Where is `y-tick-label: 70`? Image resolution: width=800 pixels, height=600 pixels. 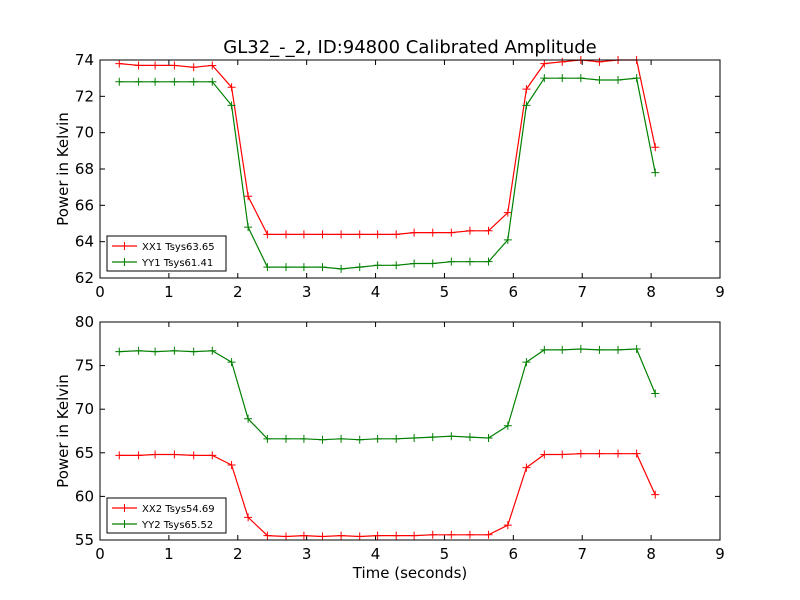
y-tick-label: 70 is located at coordinates (84, 409).